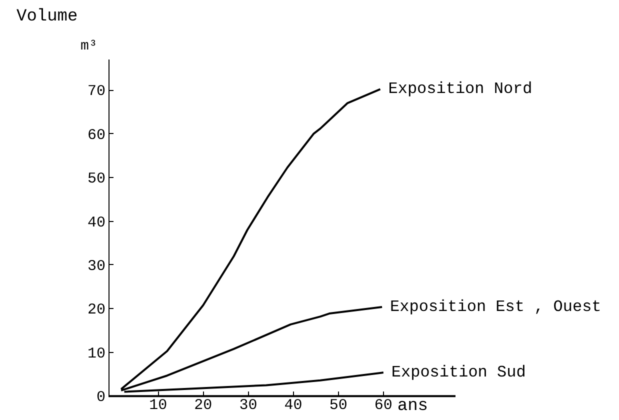  Describe the element at coordinates (89, 46) in the screenshot. I see `y-axis-title: m³` at that location.